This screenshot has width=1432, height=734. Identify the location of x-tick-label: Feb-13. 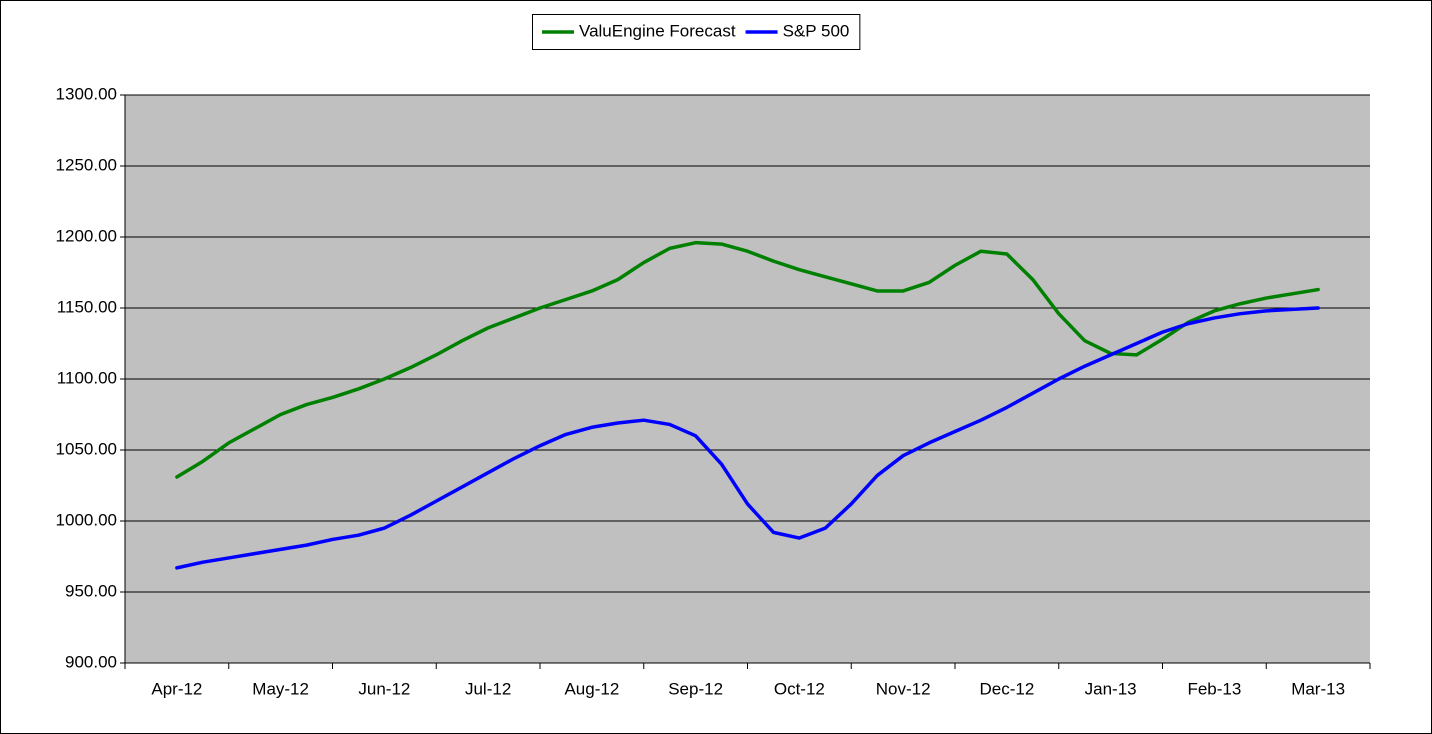
(1214, 688).